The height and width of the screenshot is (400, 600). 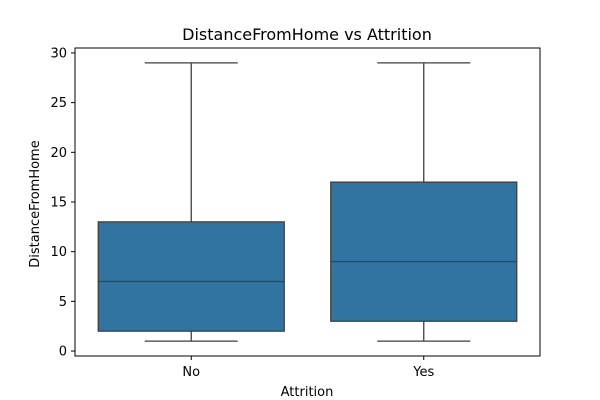 What do you see at coordinates (63, 352) in the screenshot?
I see `y-tick-label: 0` at bounding box center [63, 352].